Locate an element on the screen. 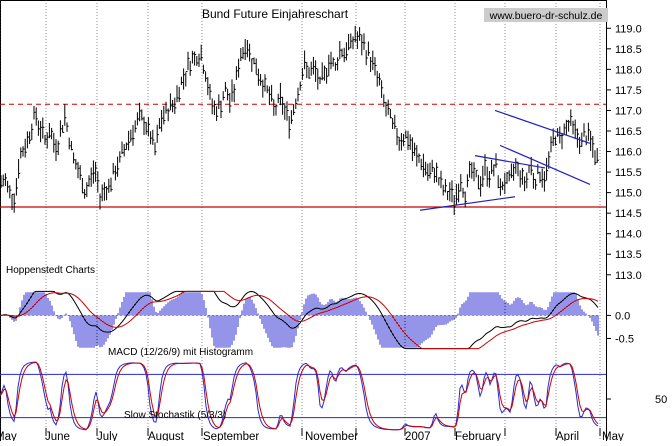 The height and width of the screenshot is (446, 672). macd-layer is located at coordinates (299, 320).